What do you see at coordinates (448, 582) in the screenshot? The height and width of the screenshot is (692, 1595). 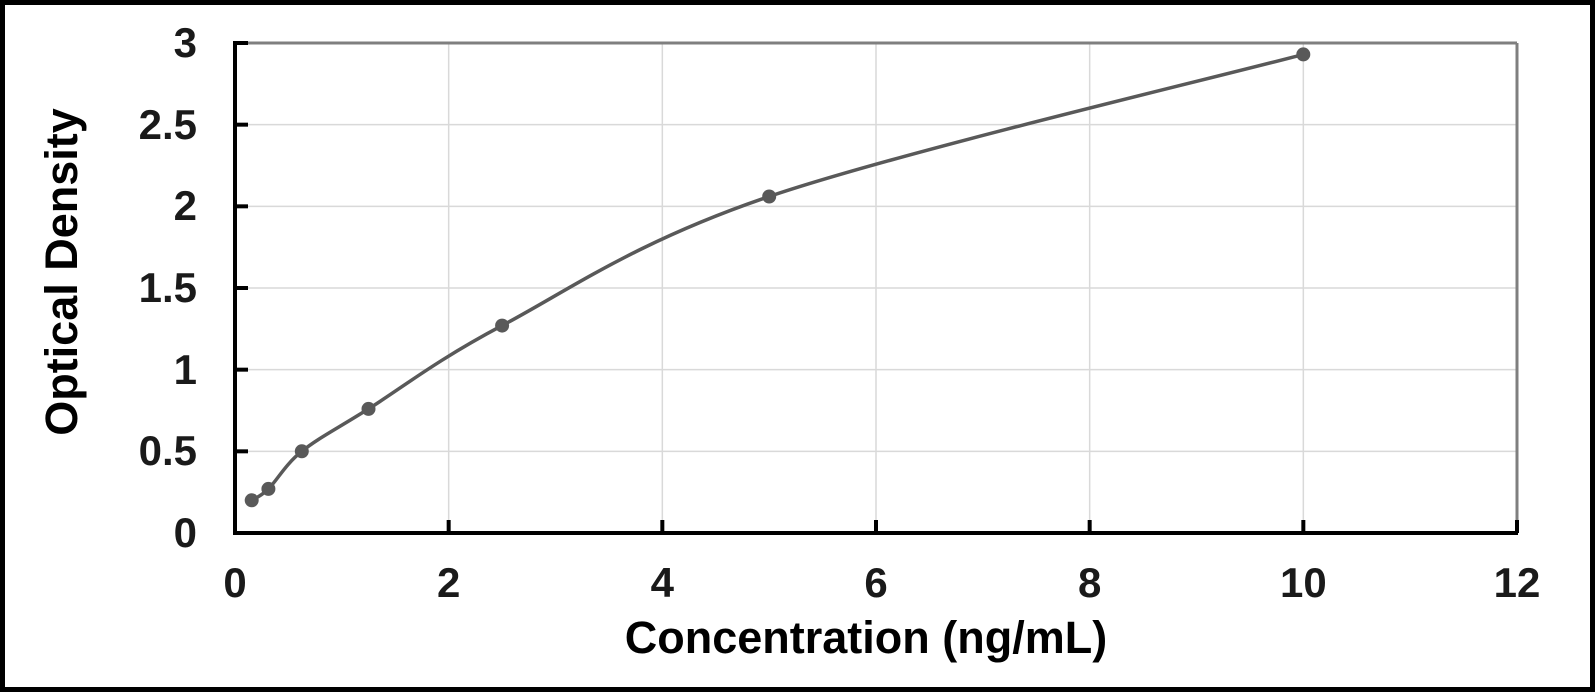 I see `x-tick-label: 2` at bounding box center [448, 582].